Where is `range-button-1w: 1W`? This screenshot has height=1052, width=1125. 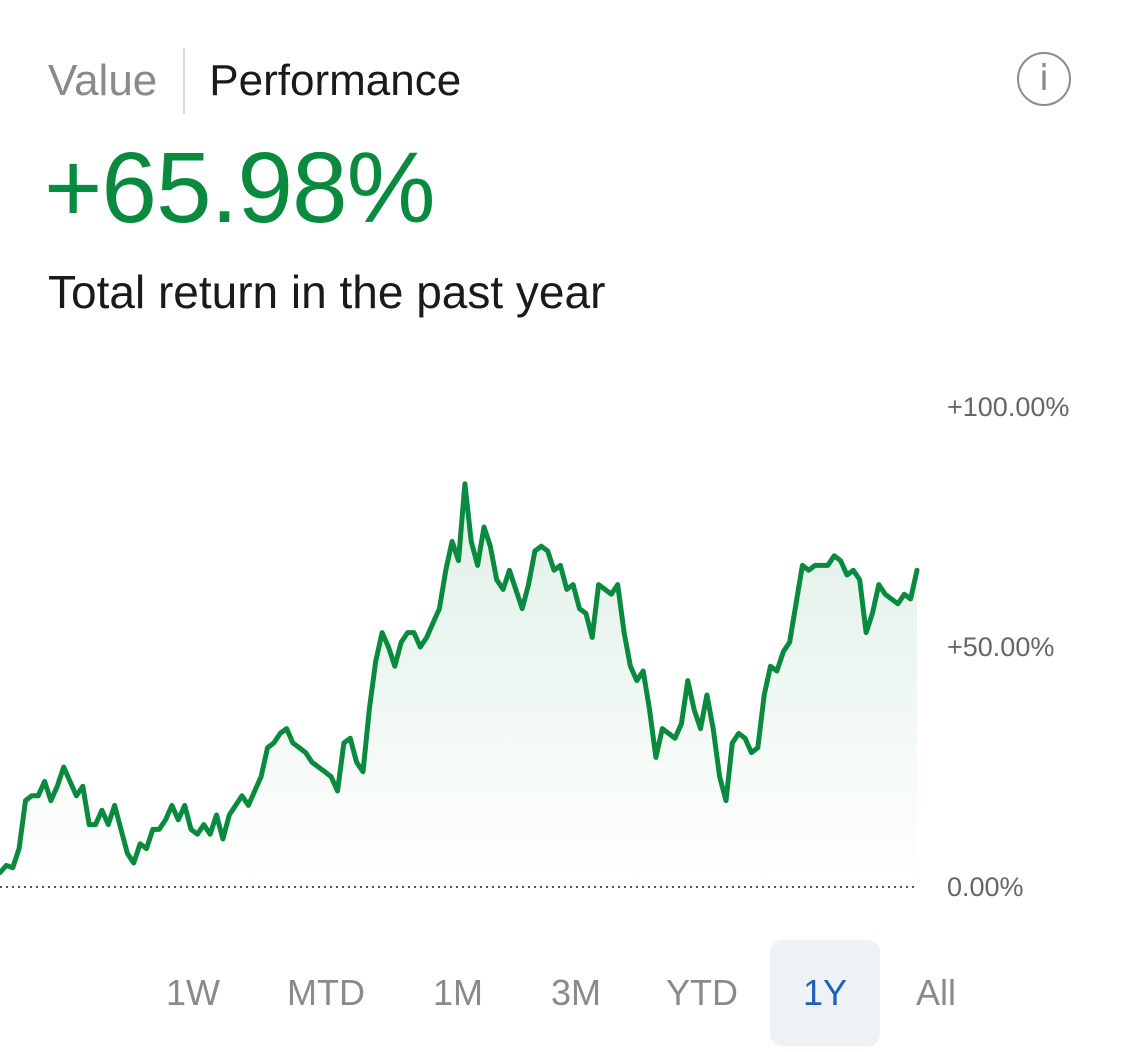
range-button-1w: 1W is located at coordinates (193, 992).